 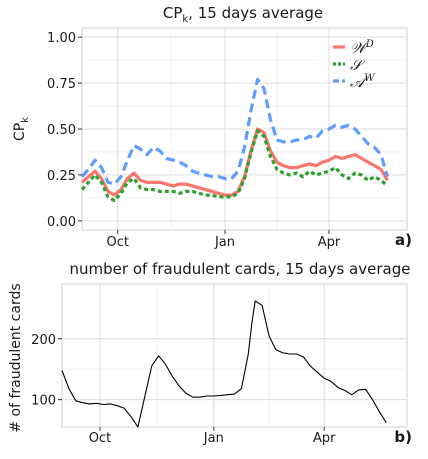 What do you see at coordinates (403, 240) in the screenshot?
I see `chart-cpk-panel-tag: a)` at bounding box center [403, 240].